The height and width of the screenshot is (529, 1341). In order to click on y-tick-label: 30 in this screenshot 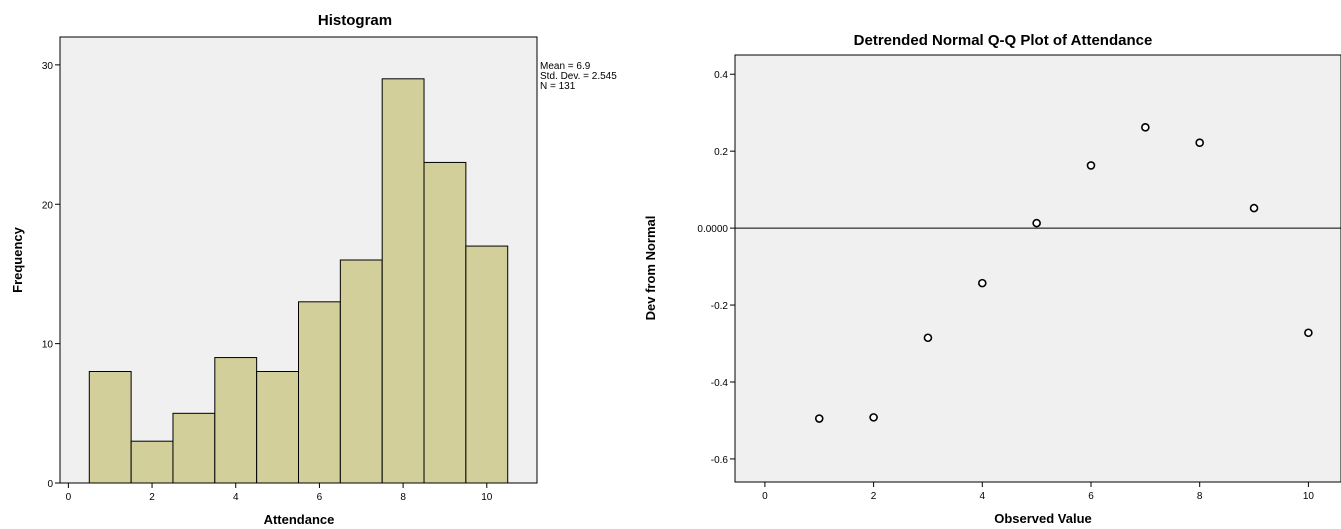, I will do `click(48, 66)`.